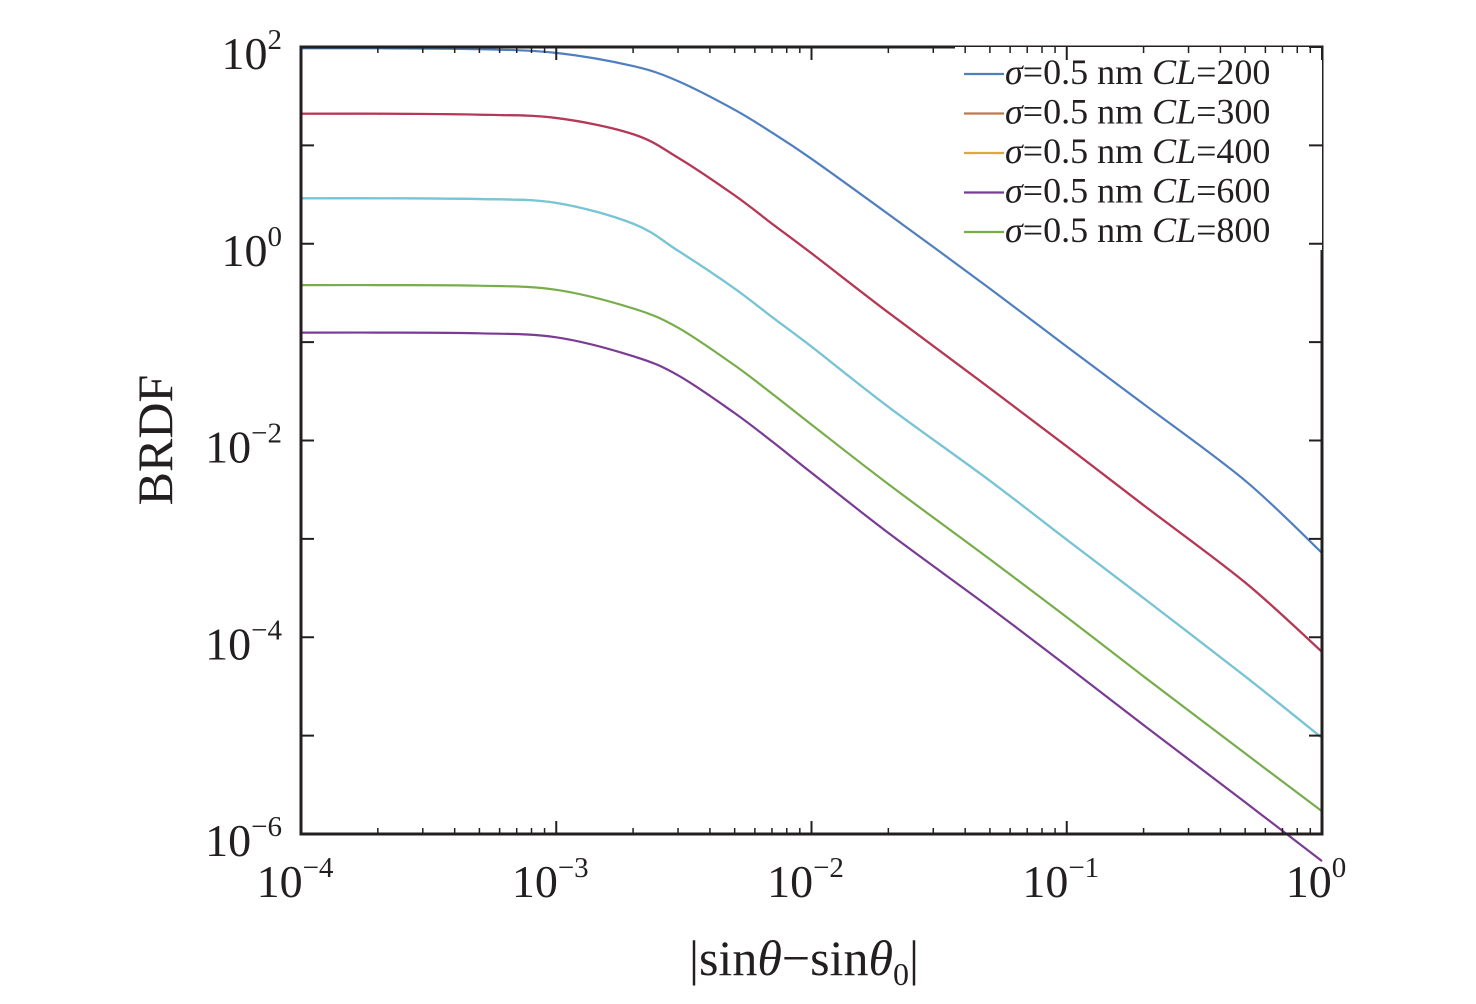 Image resolution: width=1476 pixels, height=1004 pixels. What do you see at coordinates (805, 879) in the screenshot?
I see `x-tick-label: 10⁻²` at bounding box center [805, 879].